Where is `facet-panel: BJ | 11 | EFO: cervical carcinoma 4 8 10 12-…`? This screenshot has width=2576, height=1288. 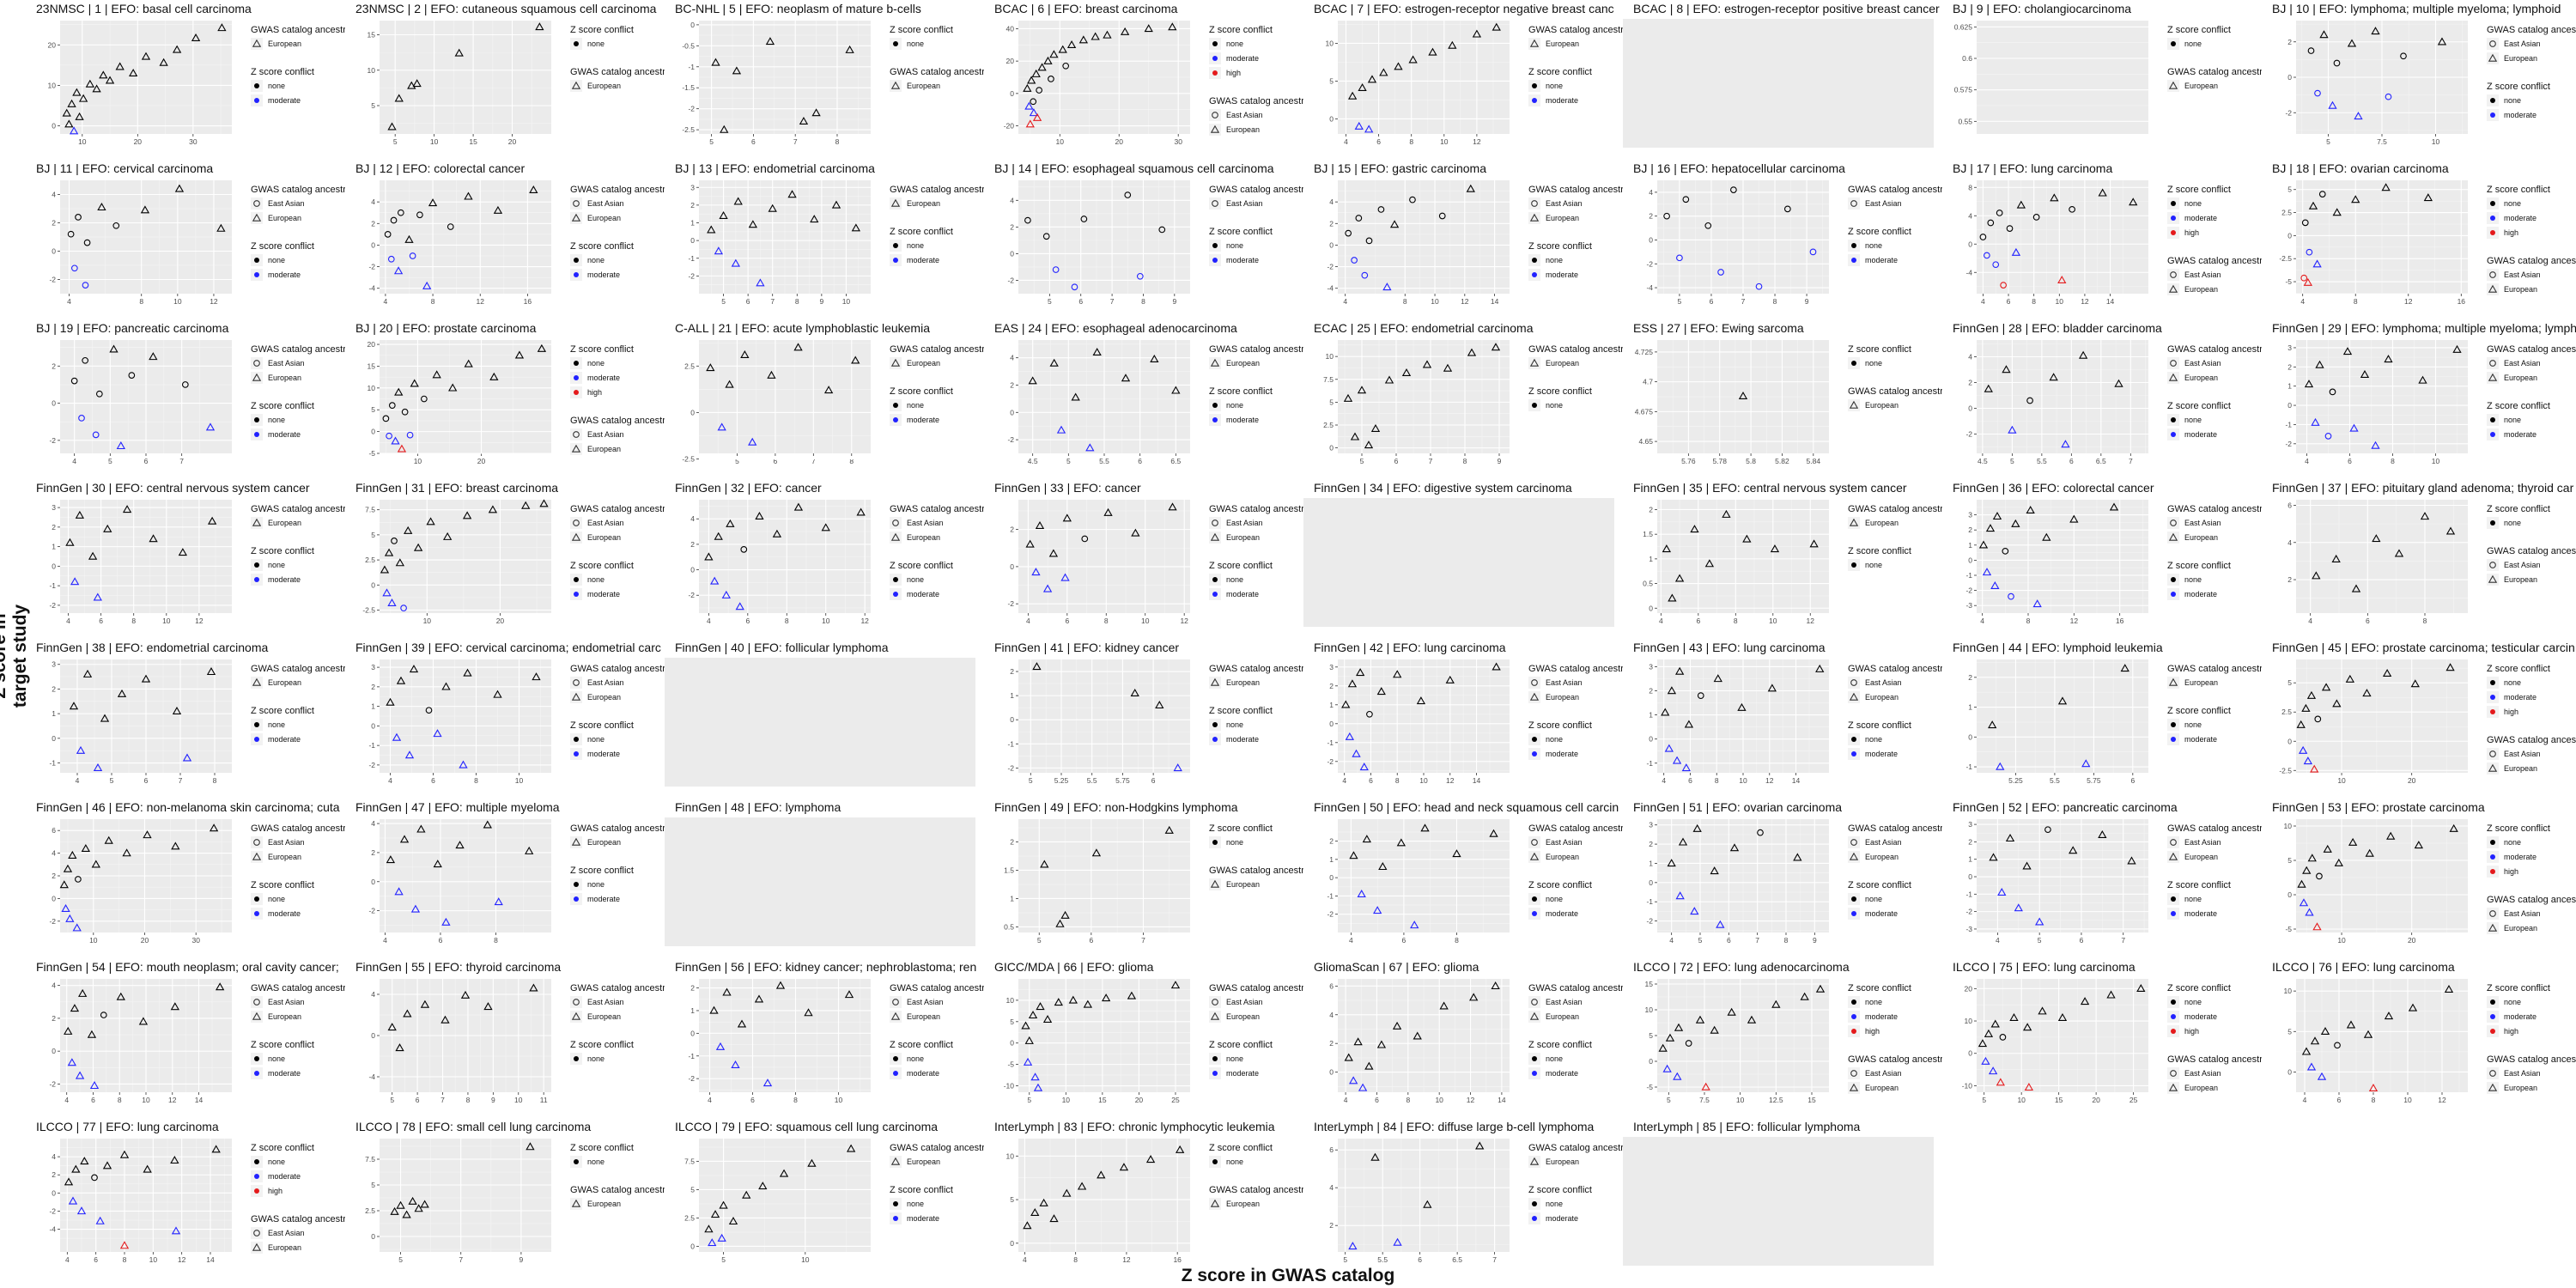 facet-panel: BJ | 11 | EFO: cervical carcinoma 4 8 10 12-… is located at coordinates (186, 240).